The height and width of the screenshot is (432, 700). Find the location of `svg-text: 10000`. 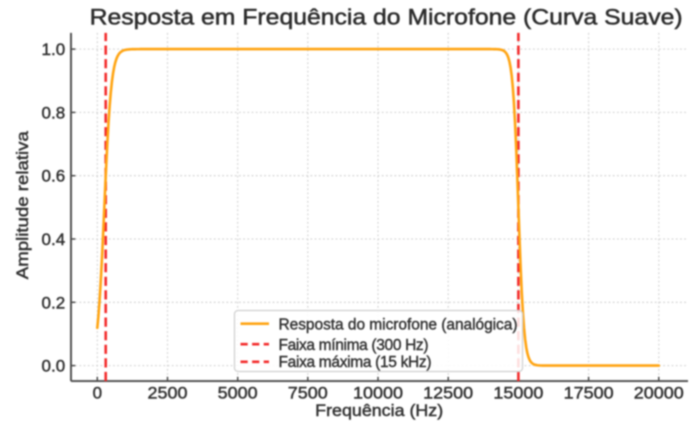

svg-text: 10000 is located at coordinates (378, 393).